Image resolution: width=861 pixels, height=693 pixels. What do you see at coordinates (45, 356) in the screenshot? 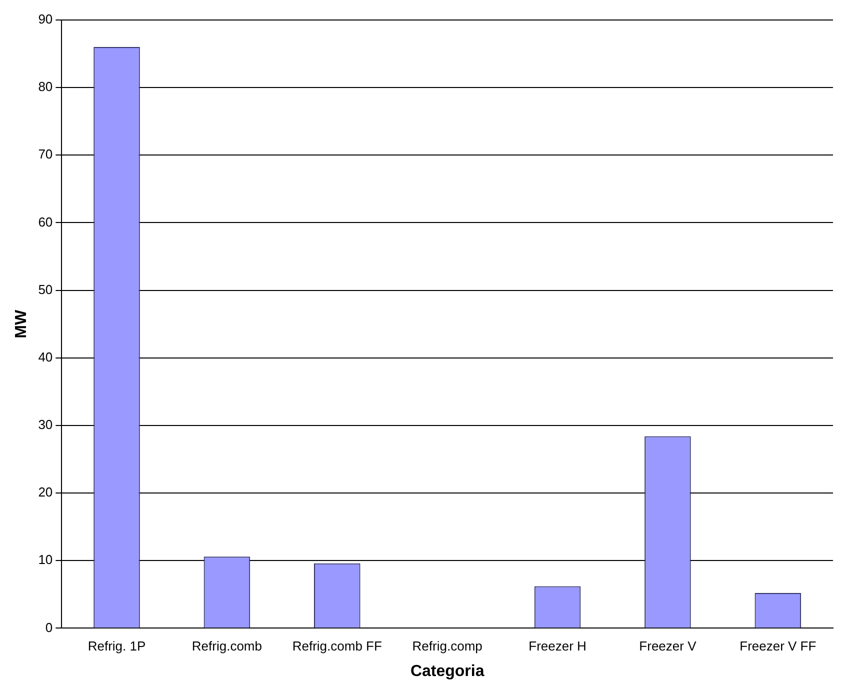
I see `y-tick-label: 40` at bounding box center [45, 356].